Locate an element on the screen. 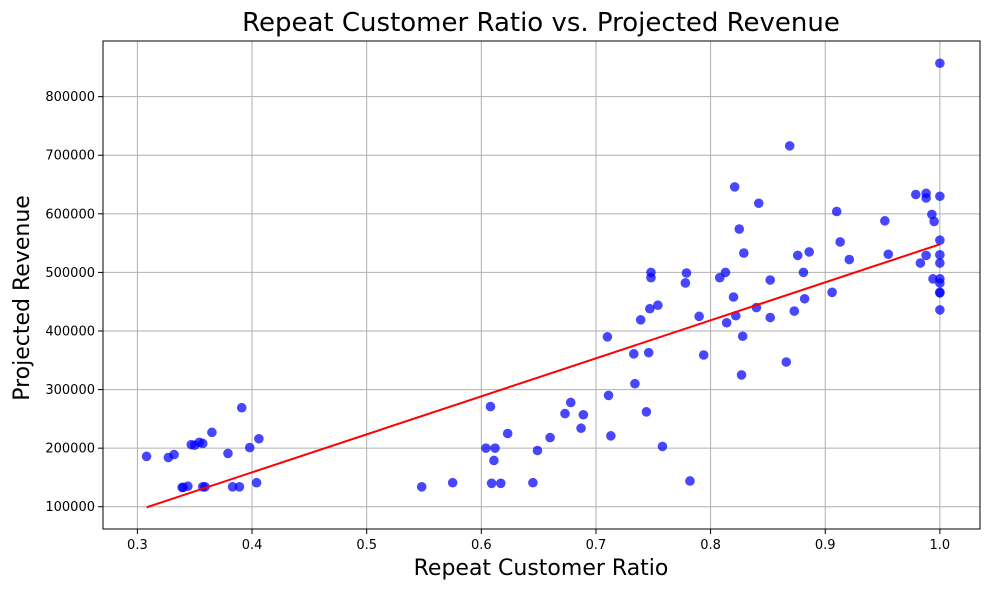  x-tick-label: 0.9 is located at coordinates (825, 545).